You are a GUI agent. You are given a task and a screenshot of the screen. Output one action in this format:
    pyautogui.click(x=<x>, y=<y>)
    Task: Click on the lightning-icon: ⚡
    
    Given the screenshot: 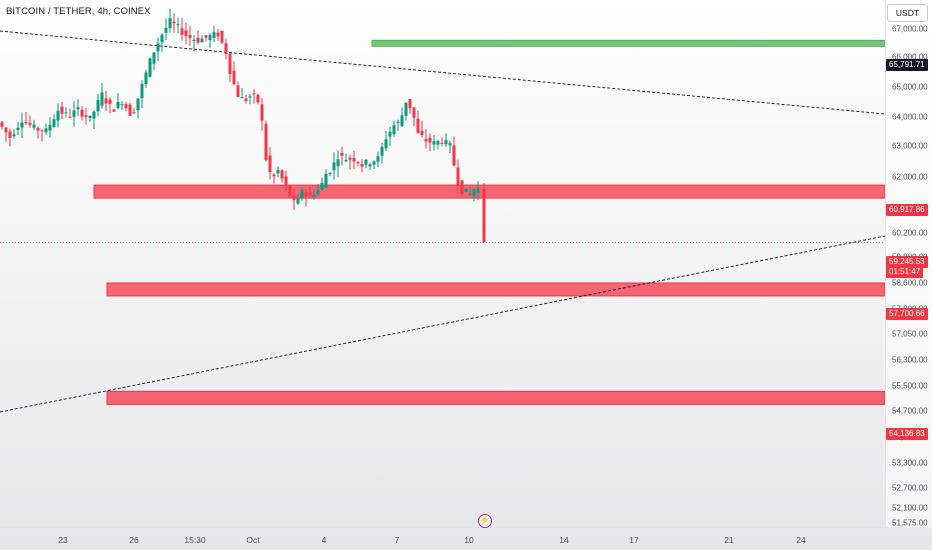 What is the action you would take?
    pyautogui.click(x=485, y=521)
    